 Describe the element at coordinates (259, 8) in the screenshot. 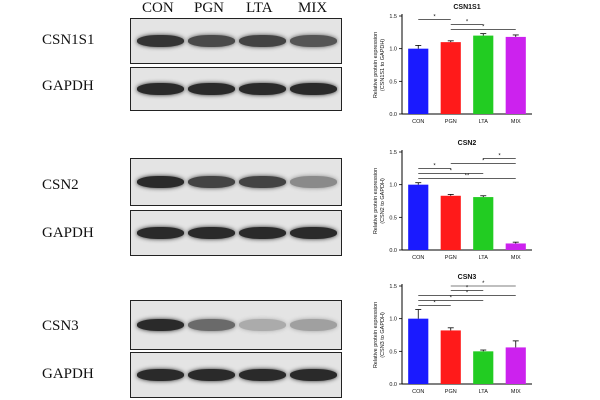

I see `lane-header-lta: LTA` at that location.